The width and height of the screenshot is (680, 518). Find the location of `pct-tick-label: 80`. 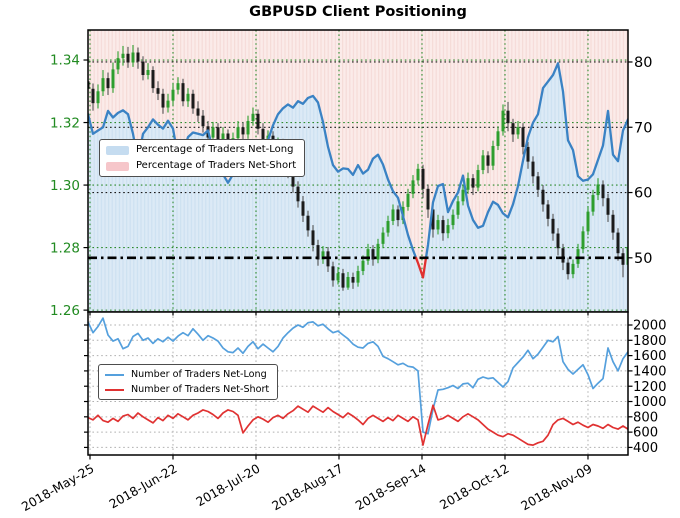

pct-tick-label: 80 is located at coordinates (643, 63).